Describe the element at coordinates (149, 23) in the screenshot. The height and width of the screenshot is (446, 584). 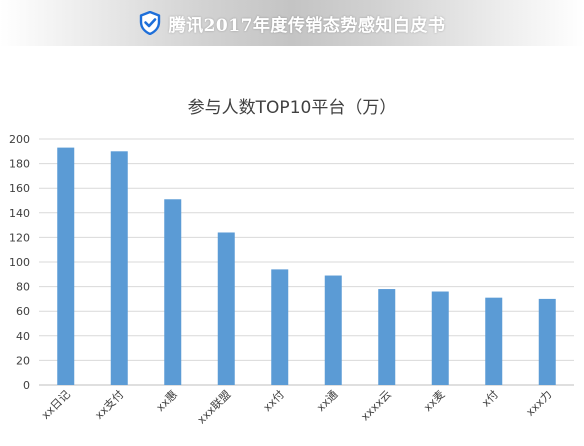
I see `shield-check-icon` at that location.